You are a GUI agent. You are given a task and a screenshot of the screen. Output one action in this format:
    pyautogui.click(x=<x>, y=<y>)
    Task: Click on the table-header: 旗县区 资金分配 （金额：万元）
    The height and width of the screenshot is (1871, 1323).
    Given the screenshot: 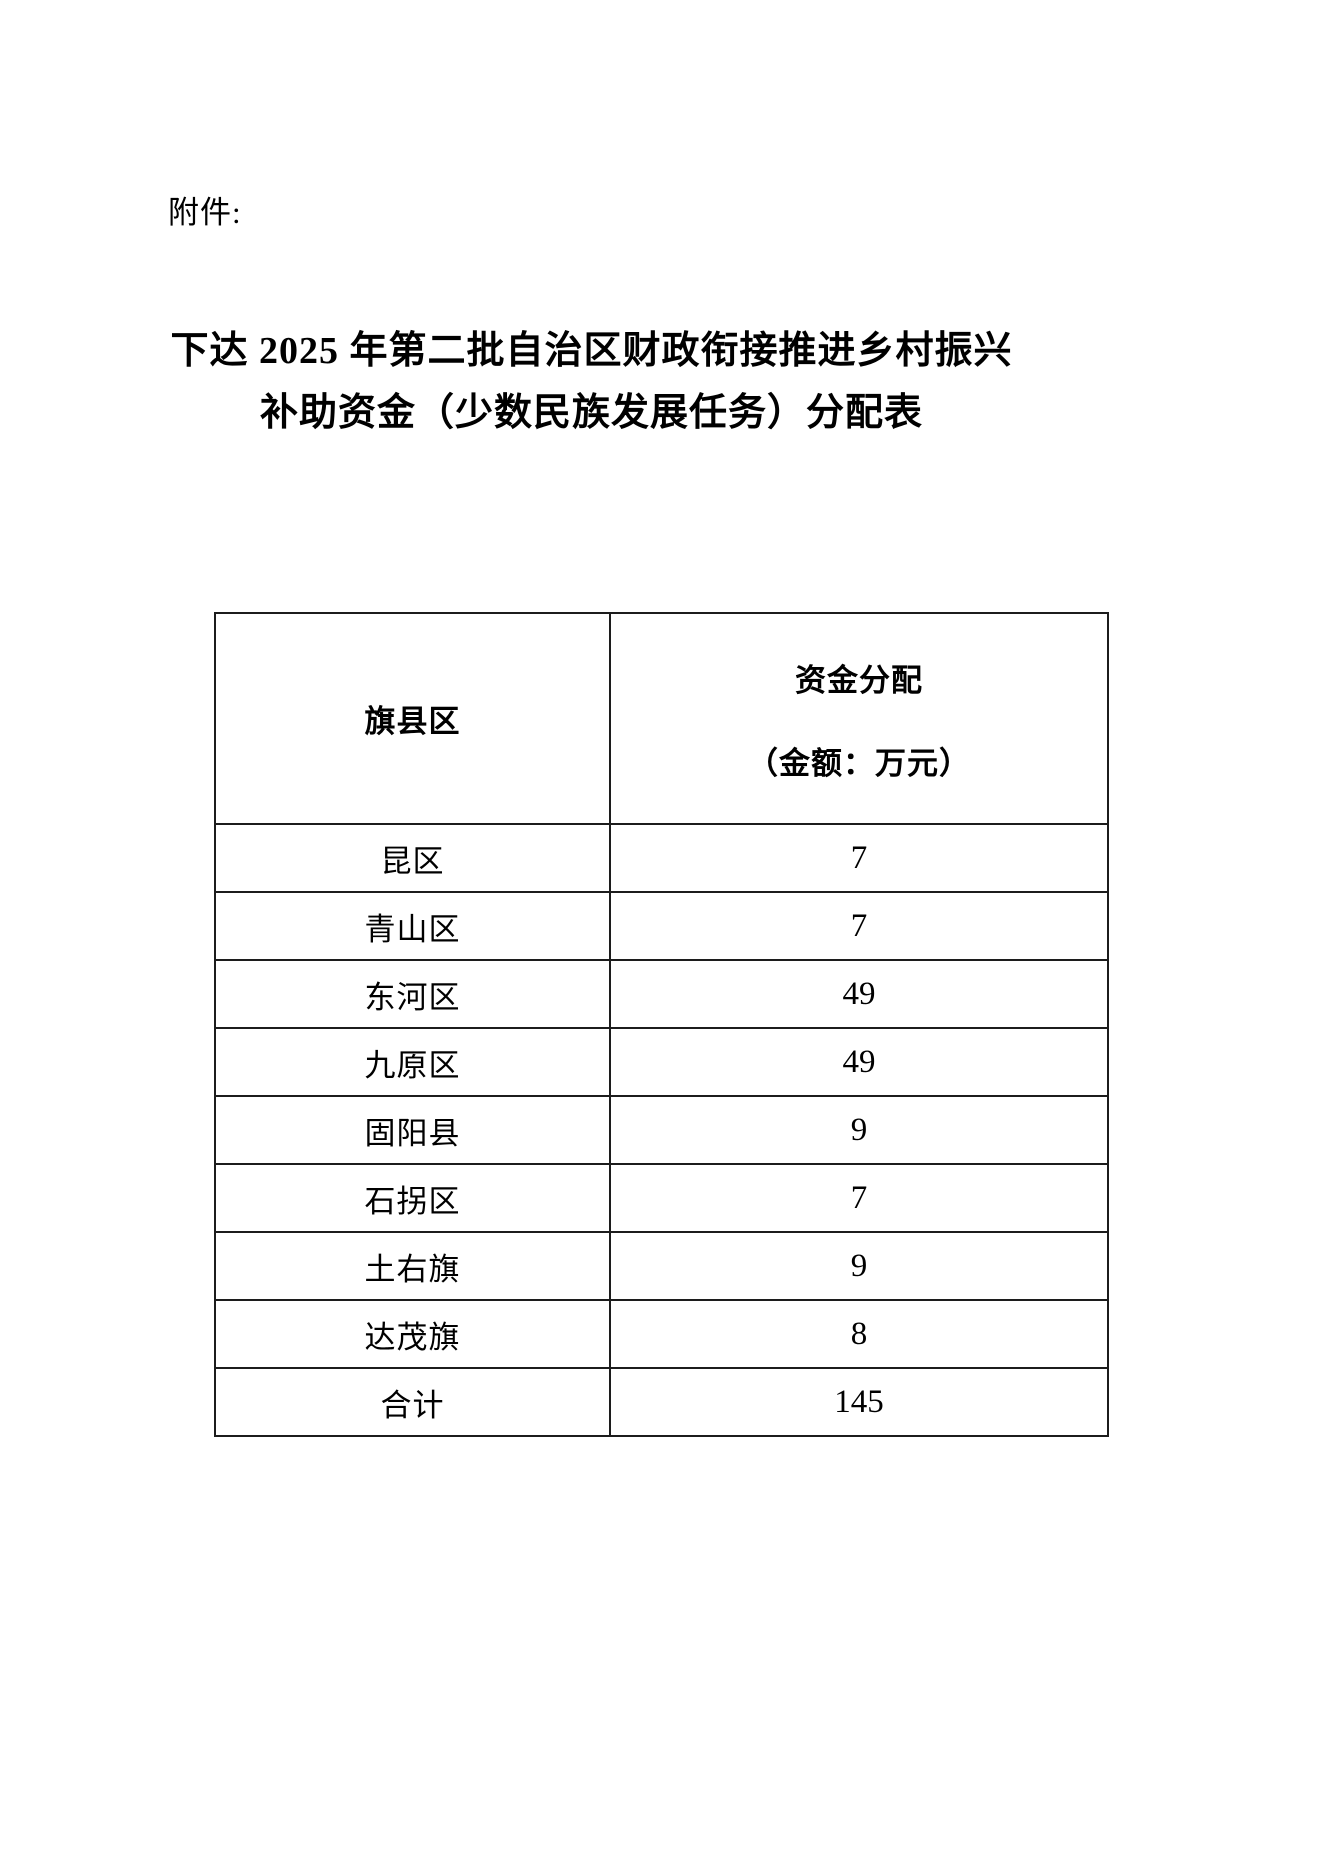 What is the action you would take?
    pyautogui.click(x=661, y=718)
    